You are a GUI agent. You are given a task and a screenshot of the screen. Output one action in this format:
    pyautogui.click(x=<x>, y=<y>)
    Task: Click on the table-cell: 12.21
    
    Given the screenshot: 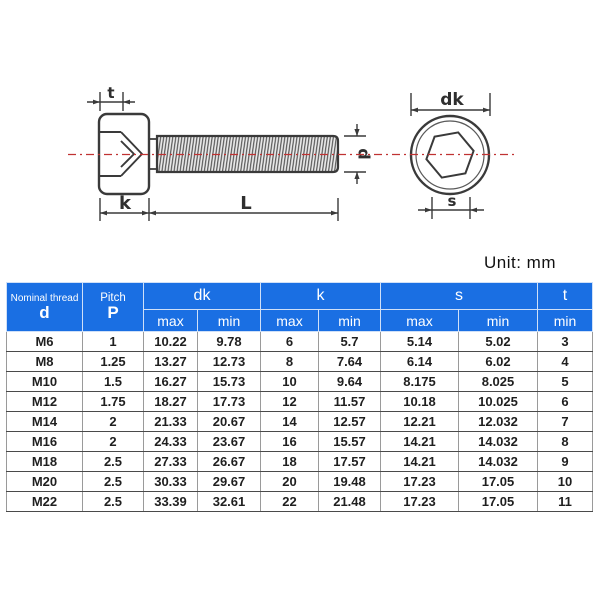 What is the action you would take?
    pyautogui.click(x=419, y=421)
    